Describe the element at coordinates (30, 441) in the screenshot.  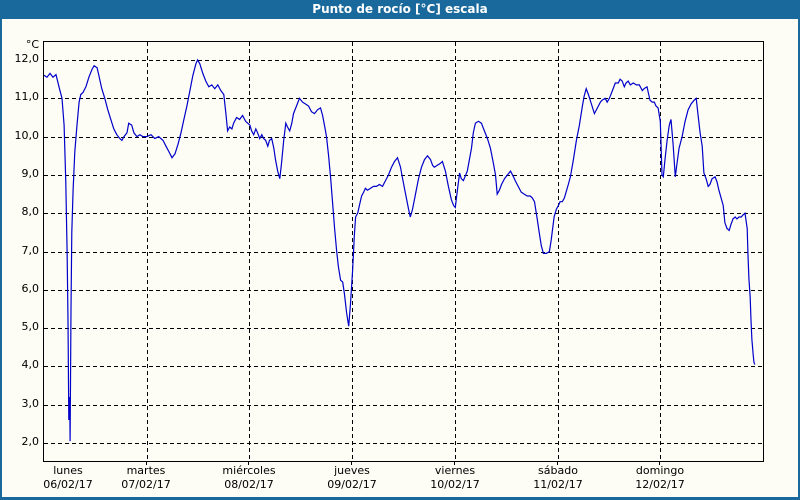
I see `y-tick-label: 2,0` at that location.